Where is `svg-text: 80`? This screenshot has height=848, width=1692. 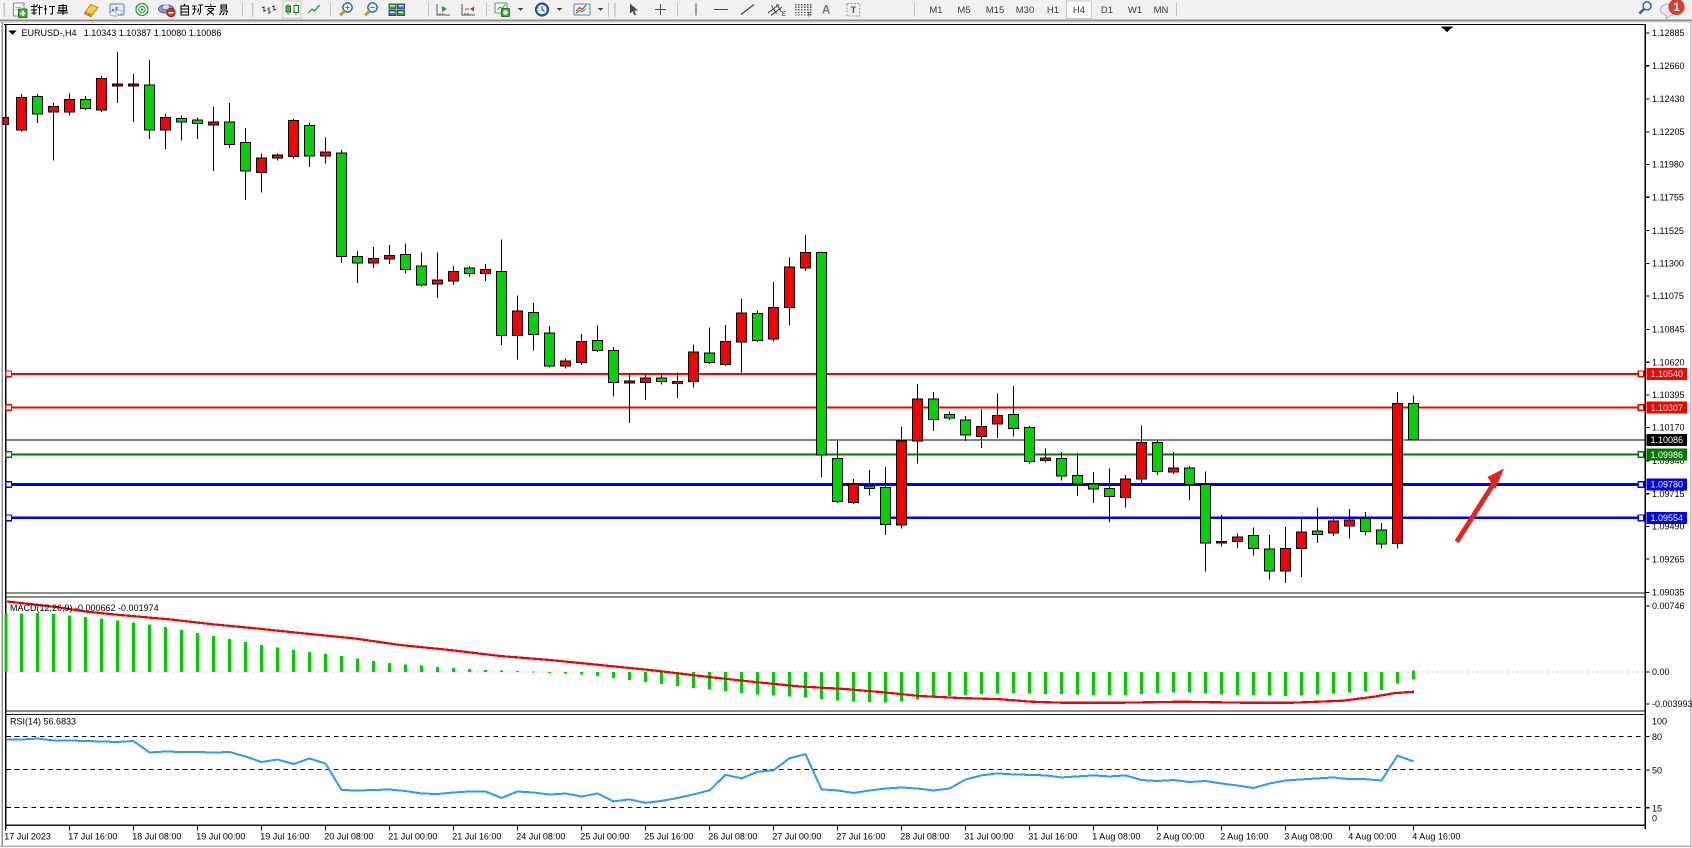 svg-text: 80 is located at coordinates (1657, 737).